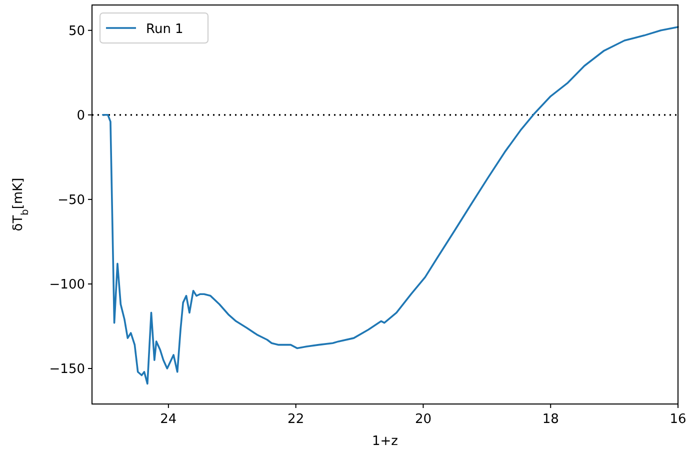  Describe the element at coordinates (296, 419) in the screenshot. I see `x-tick-label: 22` at that location.